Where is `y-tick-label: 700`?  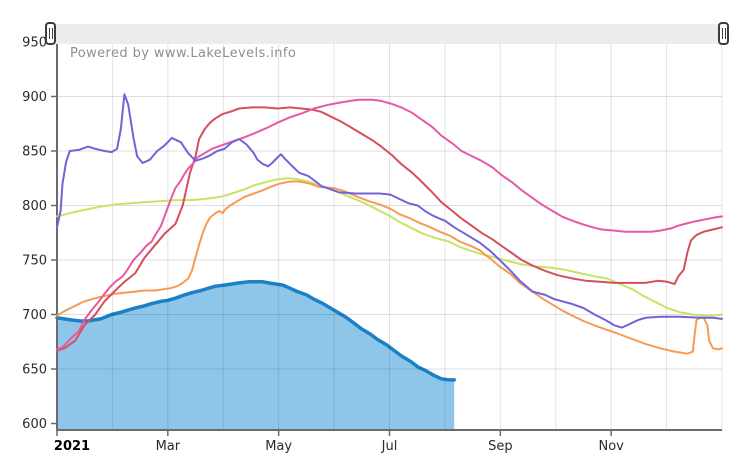
y-tick-label: 700 is located at coordinates (34, 315).